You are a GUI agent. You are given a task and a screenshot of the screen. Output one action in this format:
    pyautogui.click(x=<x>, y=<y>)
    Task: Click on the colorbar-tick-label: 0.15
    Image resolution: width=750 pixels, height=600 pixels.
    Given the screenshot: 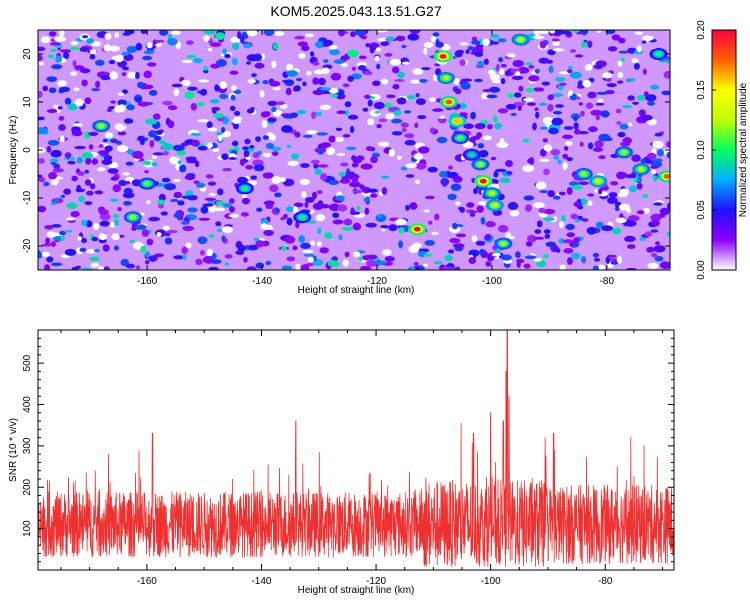 What is the action you would take?
    pyautogui.click(x=701, y=90)
    